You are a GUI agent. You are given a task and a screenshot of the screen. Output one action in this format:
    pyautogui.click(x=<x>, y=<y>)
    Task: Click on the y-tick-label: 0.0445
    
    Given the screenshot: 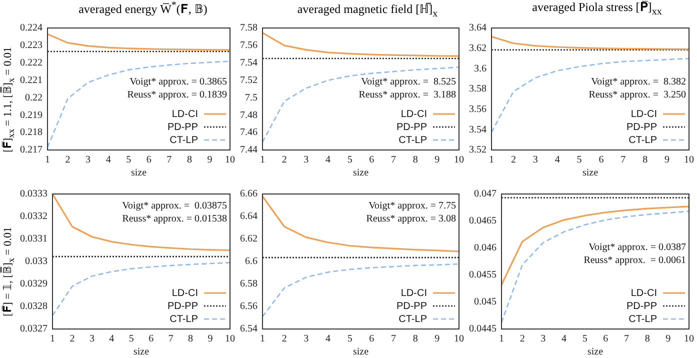 What is the action you would take?
    pyautogui.click(x=482, y=329)
    